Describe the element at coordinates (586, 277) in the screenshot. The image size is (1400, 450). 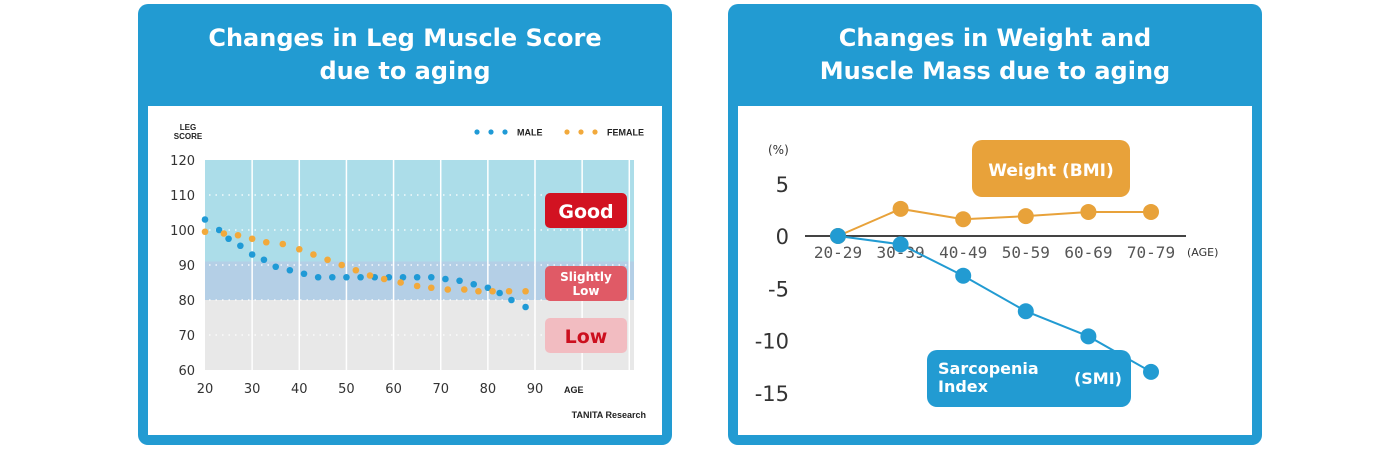
I see `slightly-low-badge-line1: Slightly` at that location.